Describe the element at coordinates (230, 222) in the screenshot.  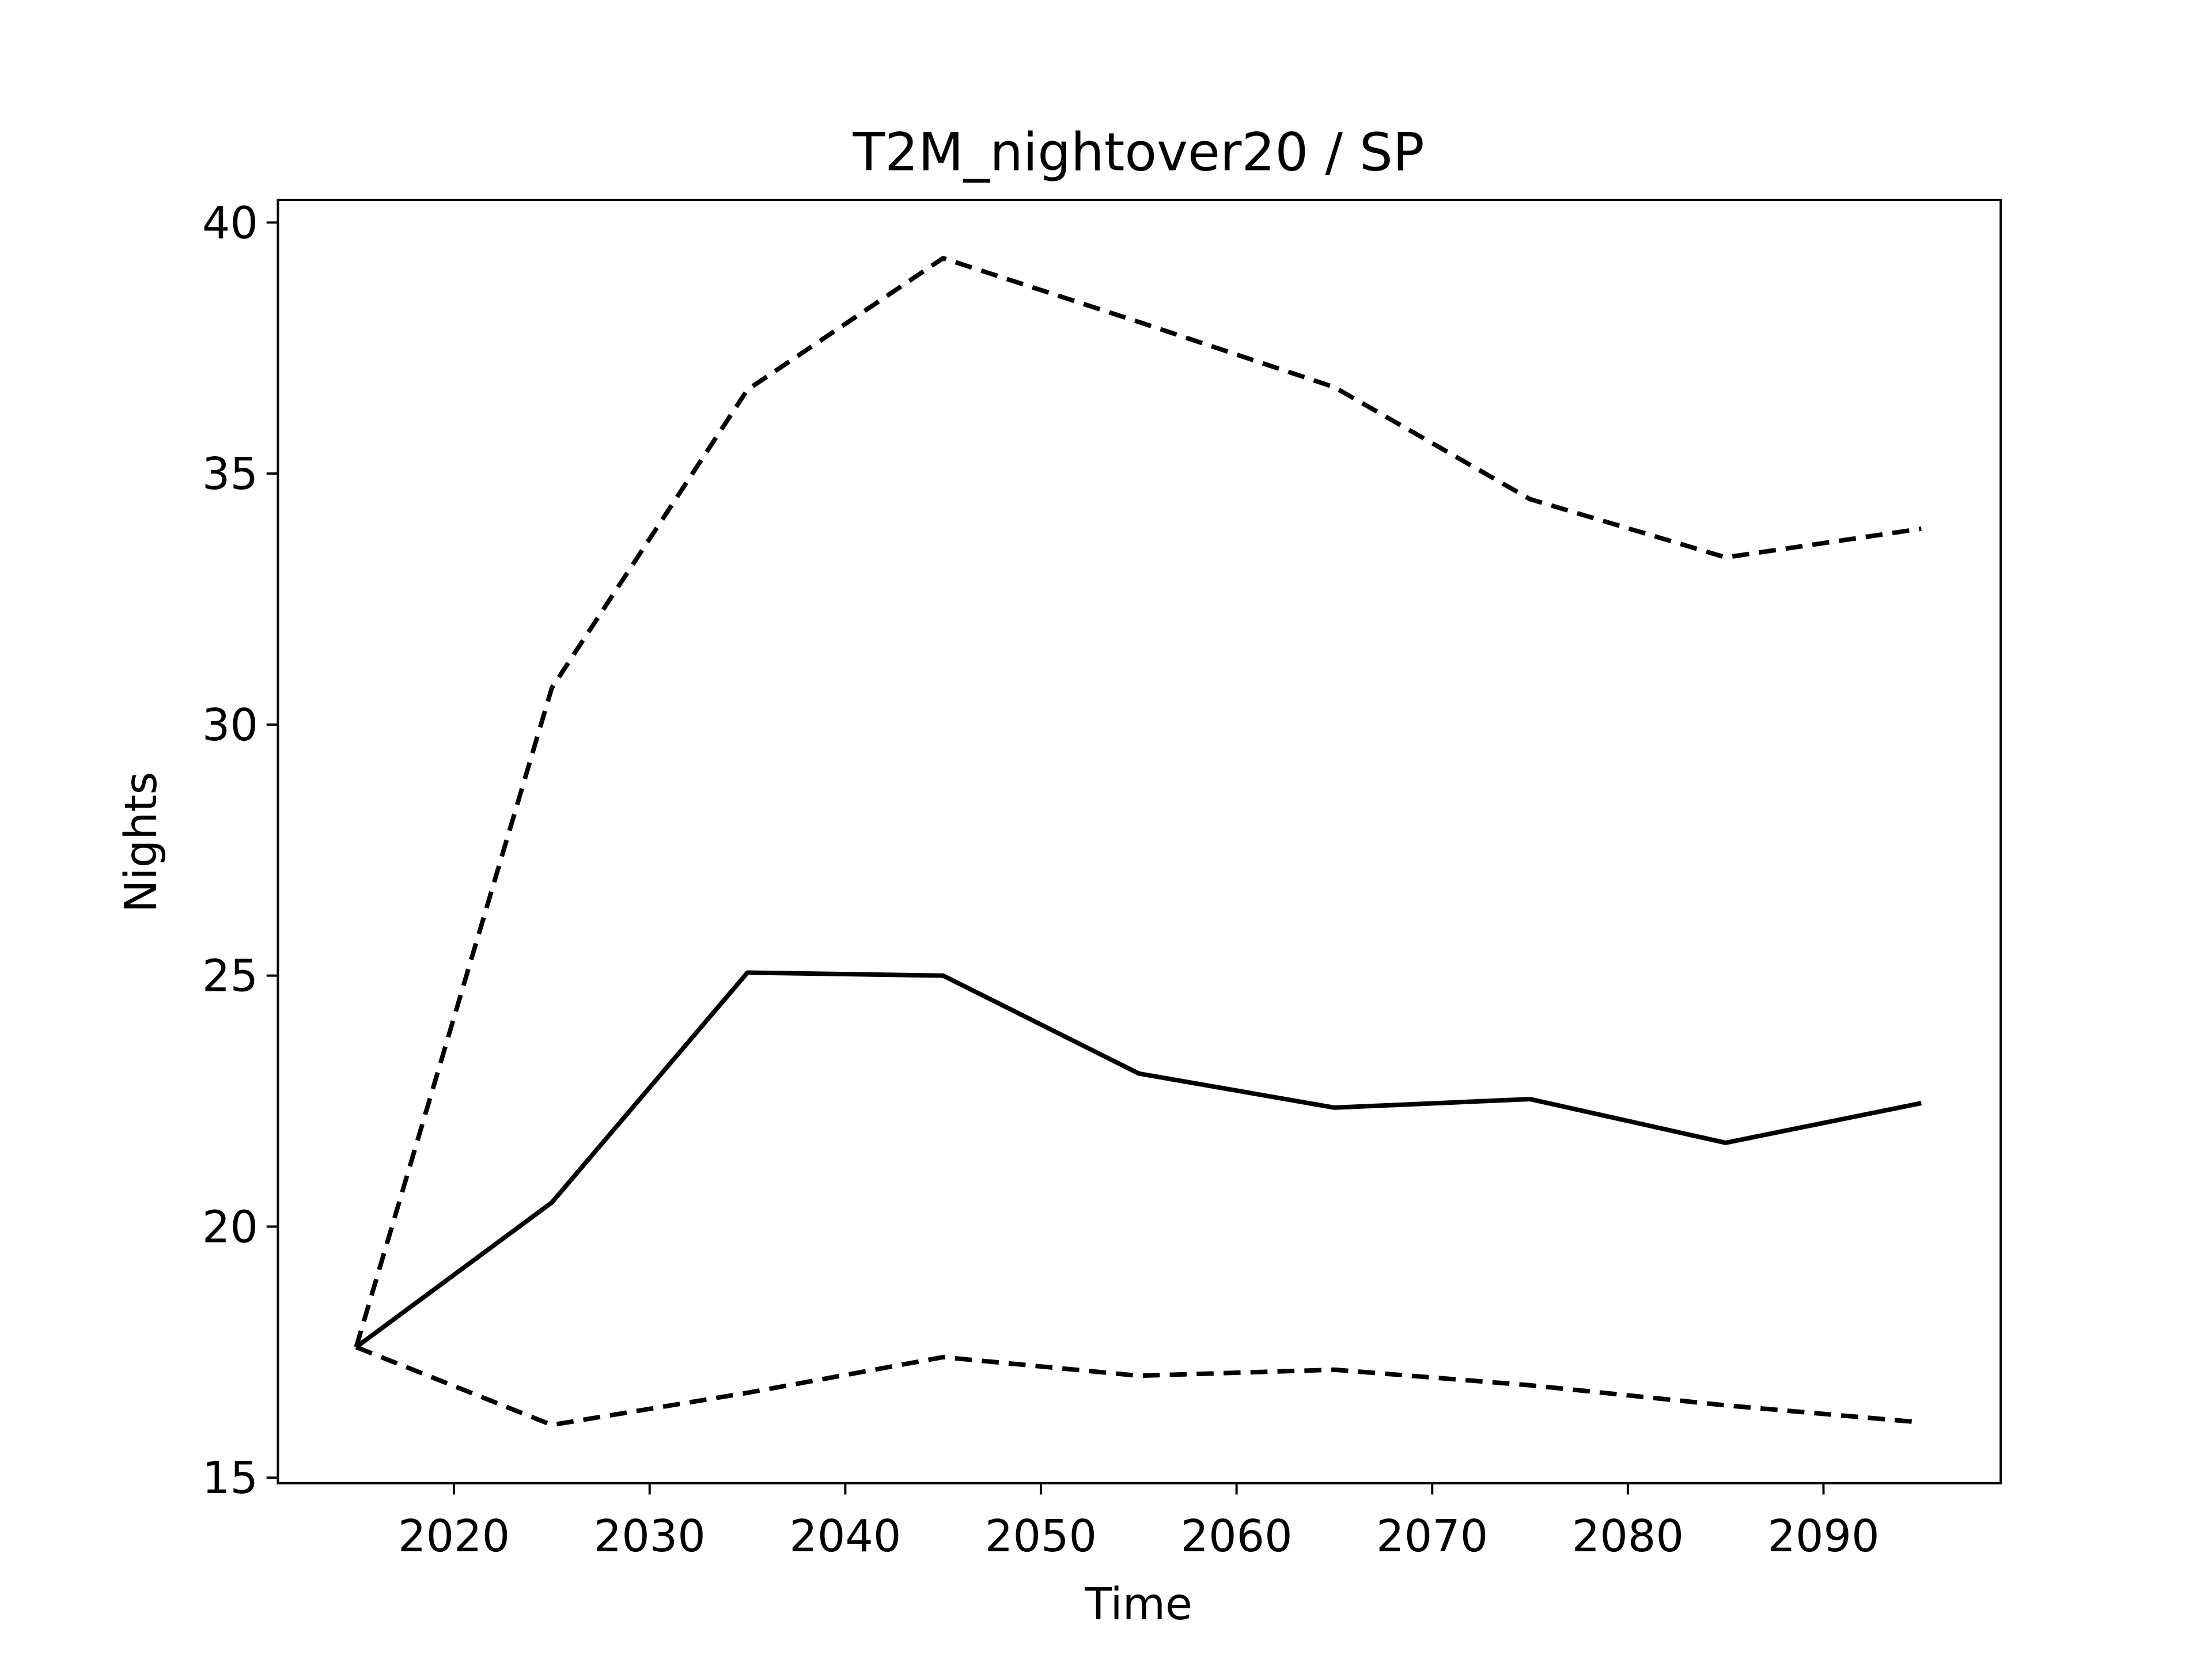
I see `y-tick-label: 40` at that location.